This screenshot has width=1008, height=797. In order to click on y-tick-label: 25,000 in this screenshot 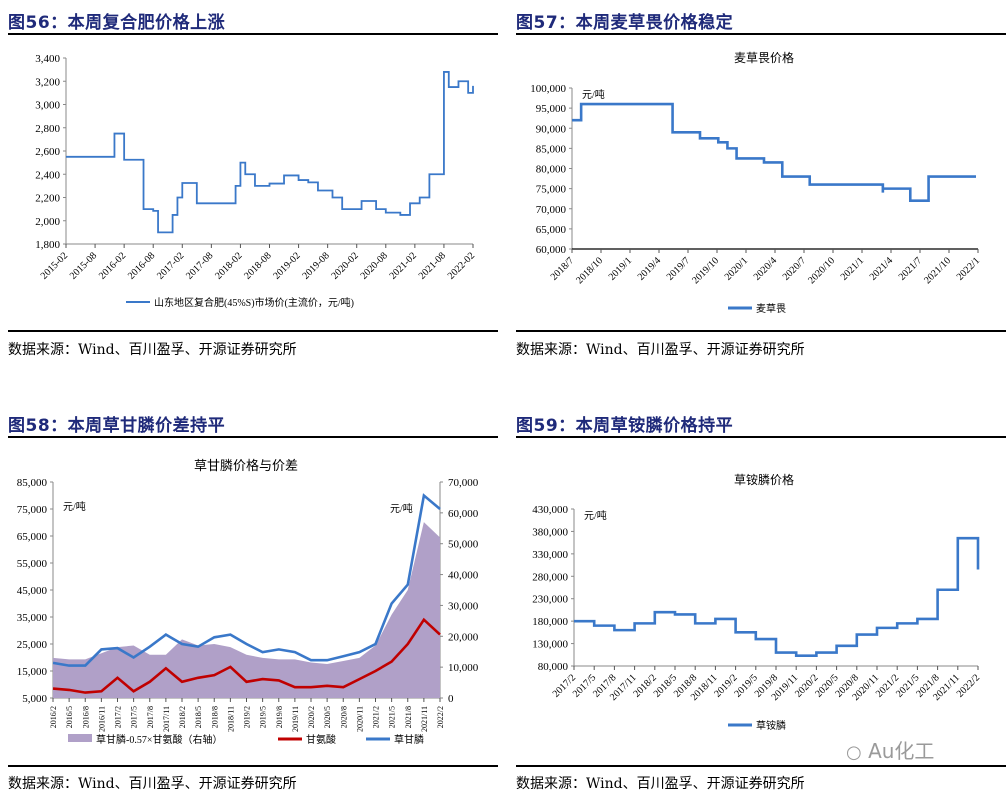, I will do `click(32, 645)`.